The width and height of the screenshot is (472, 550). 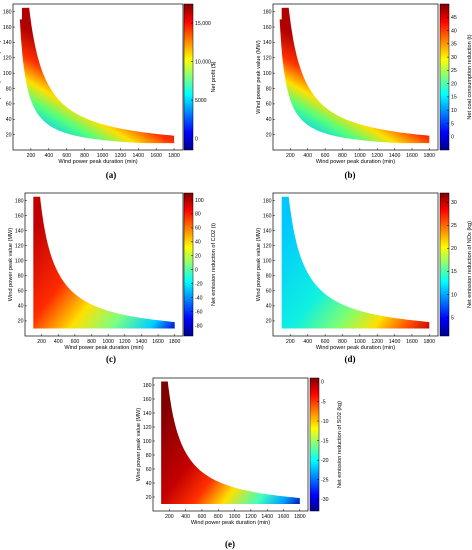 What do you see at coordinates (454, 272) in the screenshot?
I see `colorbar-tick-label: 15` at bounding box center [454, 272].